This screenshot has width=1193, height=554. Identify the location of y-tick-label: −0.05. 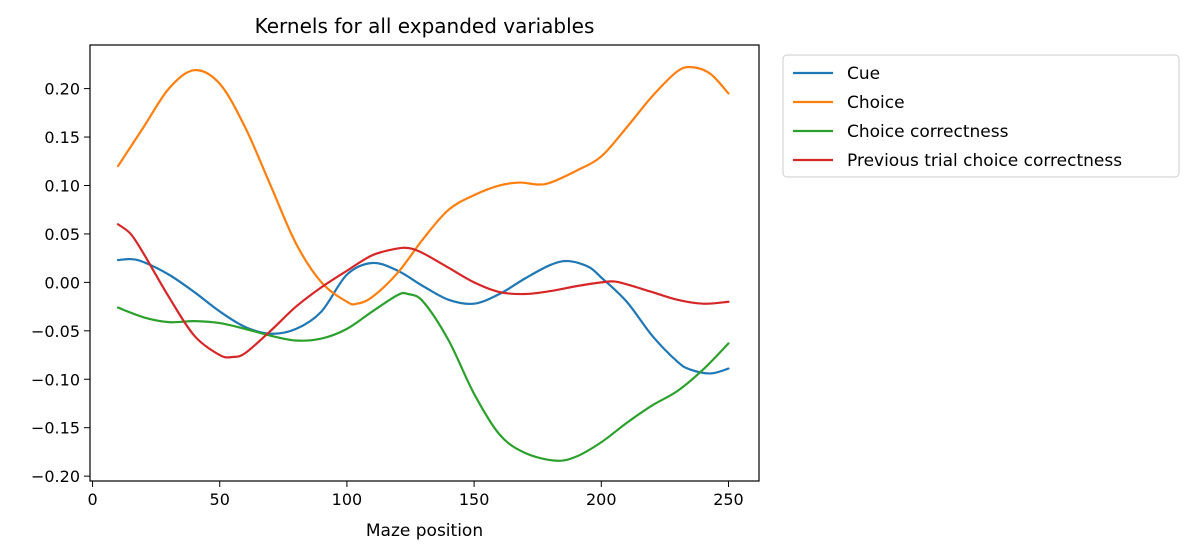
(55, 331).